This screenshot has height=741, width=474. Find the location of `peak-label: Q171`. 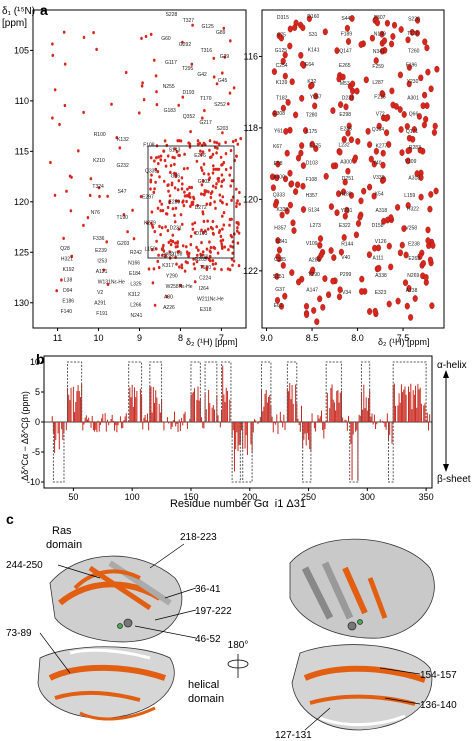

peak-label: Q171 is located at coordinates (412, 132).